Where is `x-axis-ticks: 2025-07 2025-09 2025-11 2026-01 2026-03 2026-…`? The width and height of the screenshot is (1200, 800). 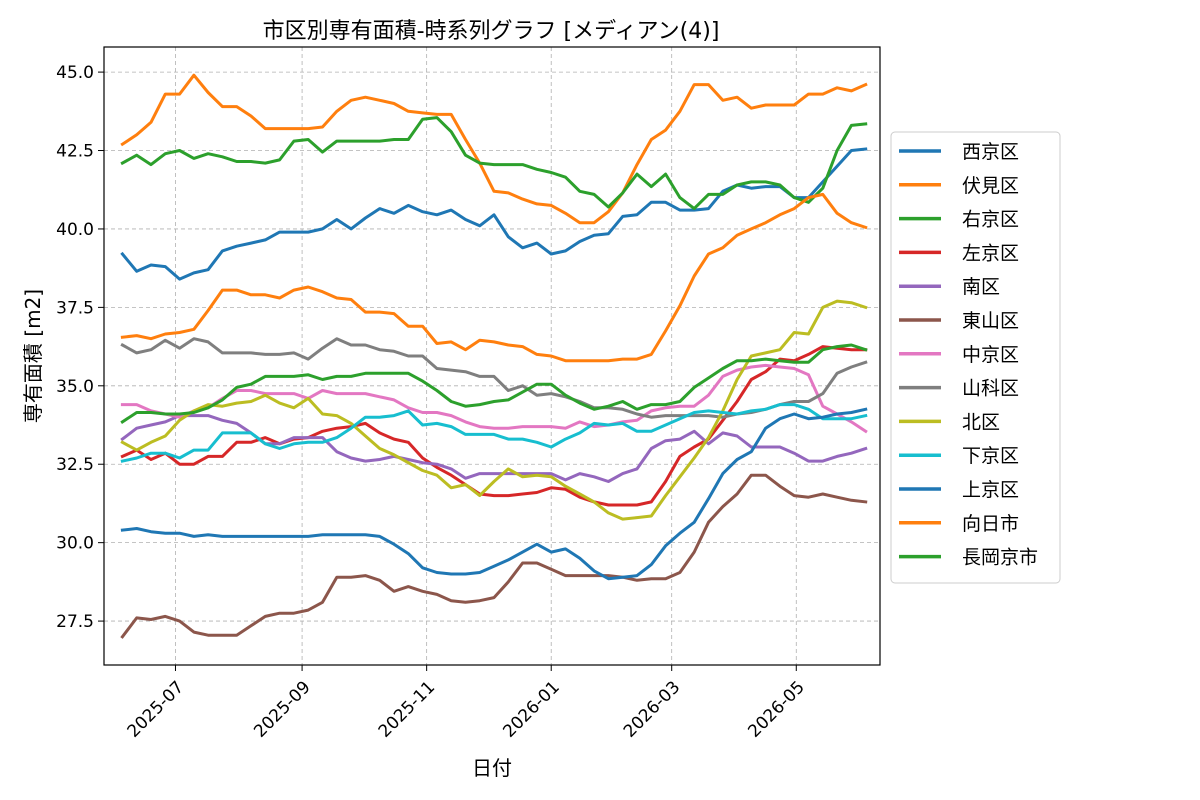
x-axis-ticks: 2025-07 2025-09 2025-11 2026-01 2026-03 2026-… is located at coordinates (466, 703).